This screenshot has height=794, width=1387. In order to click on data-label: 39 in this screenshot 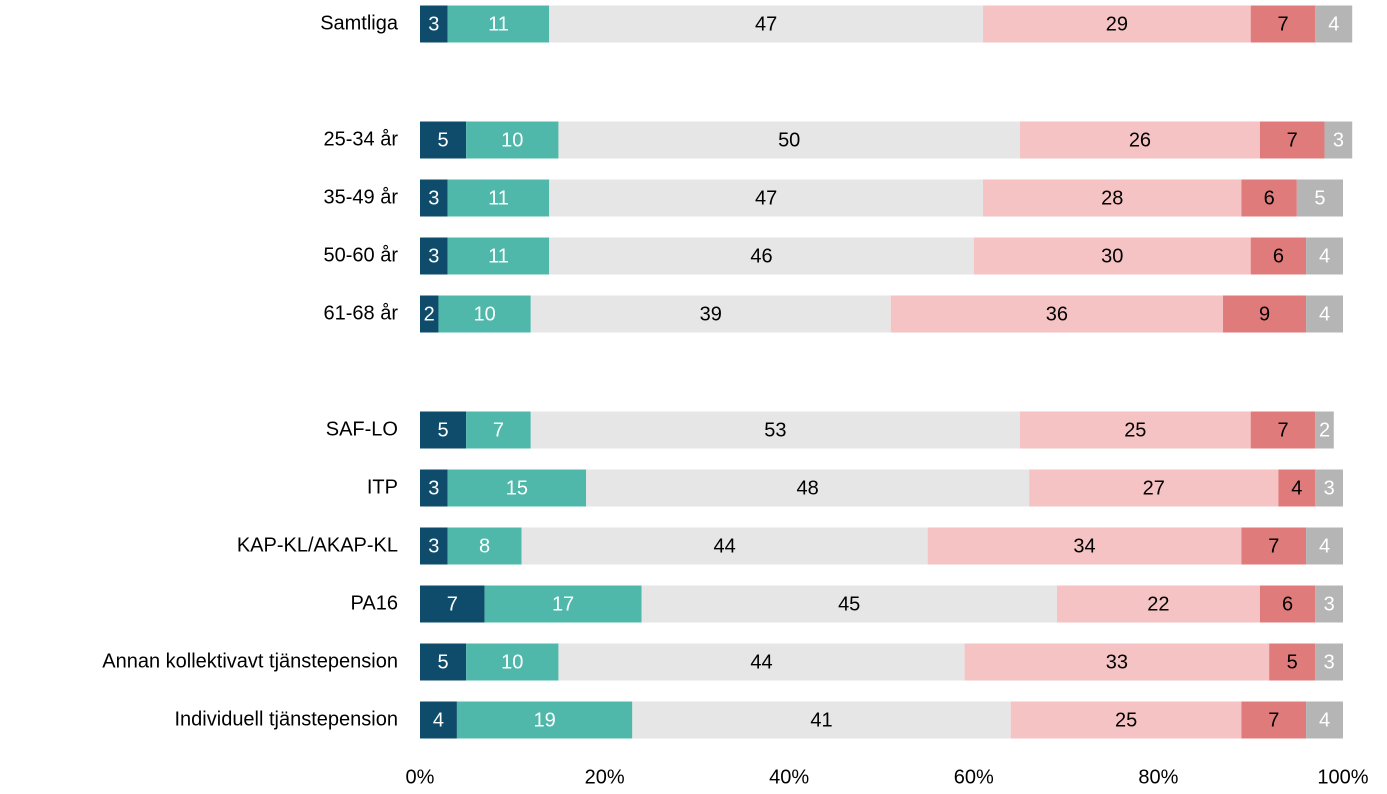, I will do `click(711, 314)`.